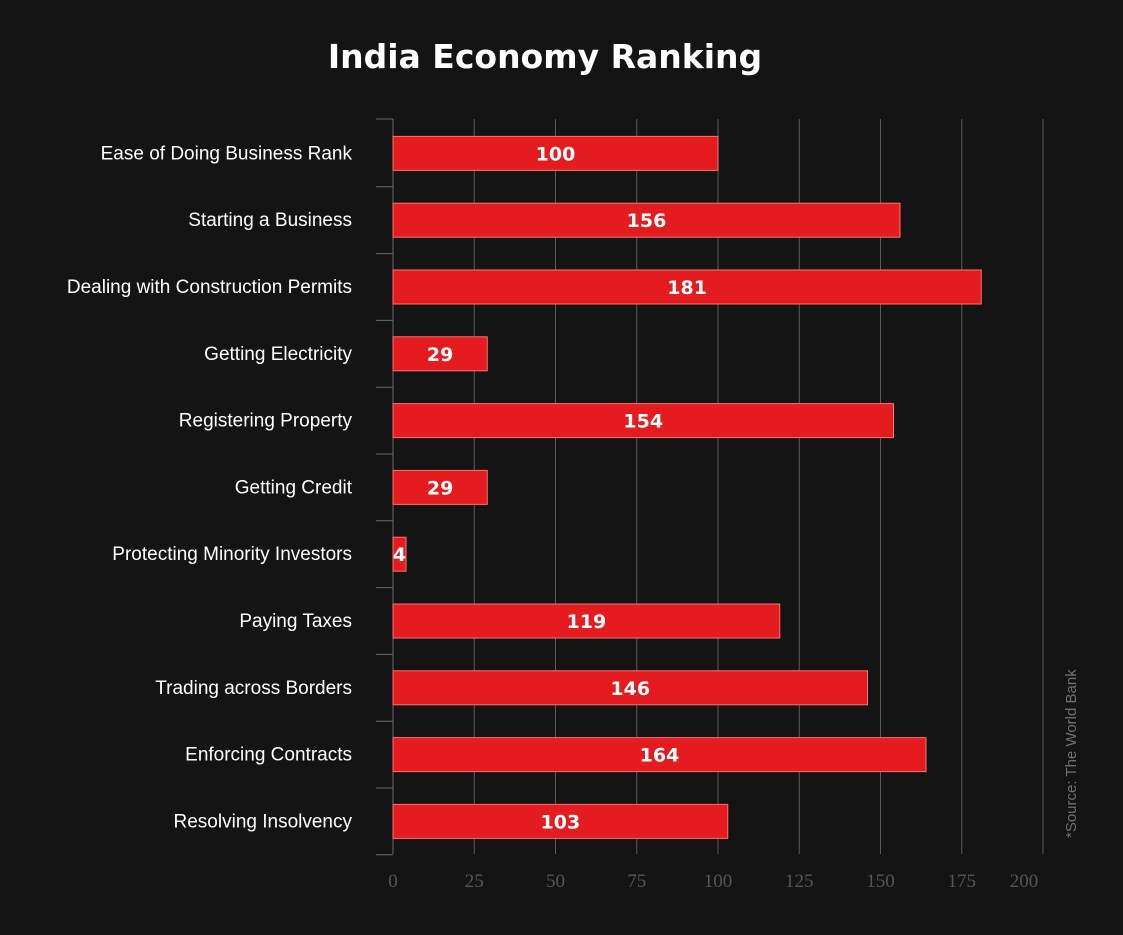  I want to click on category-label: Registering Property, so click(266, 421).